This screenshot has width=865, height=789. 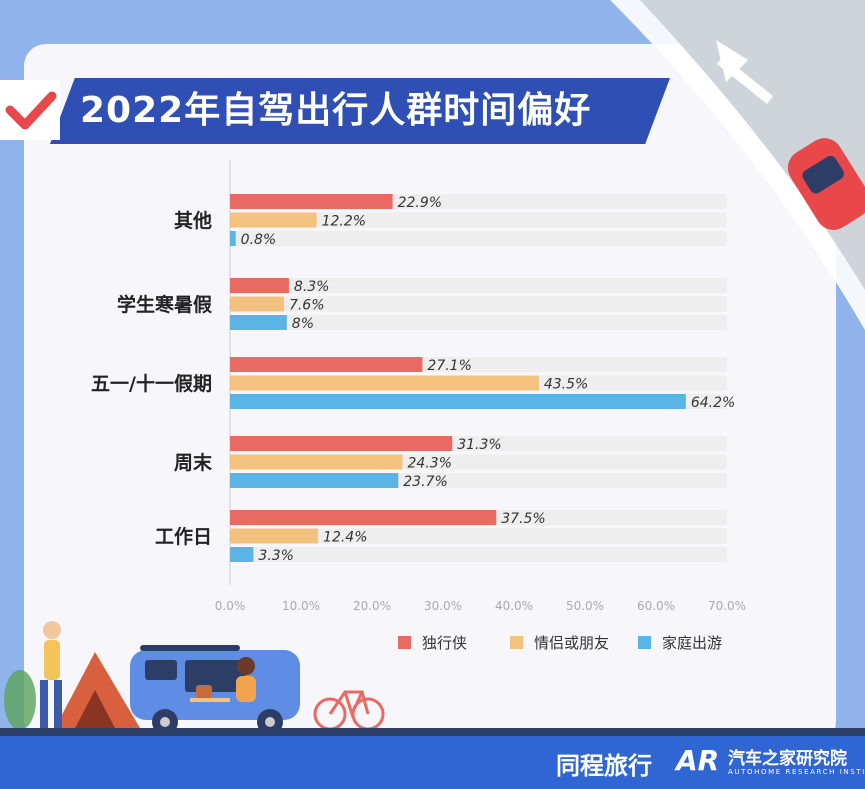 I want to click on data-label: 27.1%, so click(x=449, y=366).